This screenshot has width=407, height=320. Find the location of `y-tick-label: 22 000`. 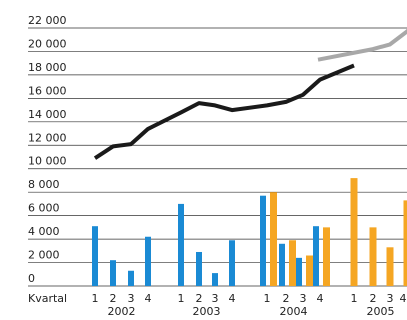

y-tick-label: 22 000 is located at coordinates (47, 20).